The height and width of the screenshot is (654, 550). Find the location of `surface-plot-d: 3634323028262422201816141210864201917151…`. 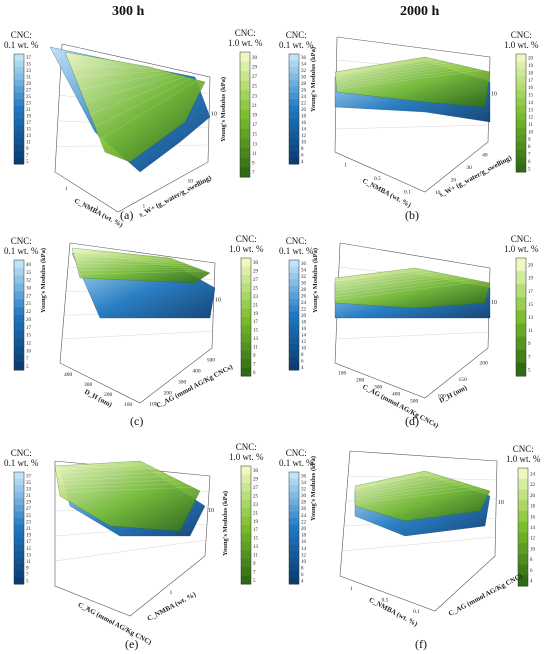

surface-plot-d: 3634323028262422201816141210864201917151… is located at coordinates (411, 336).